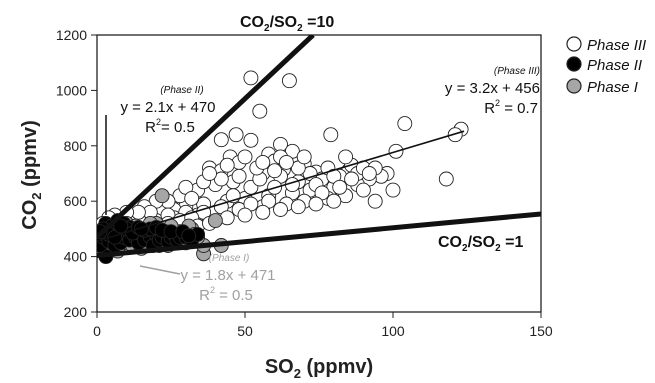  What do you see at coordinates (76, 173) in the screenshot?
I see `y-axis: 200 400 600 800 1000 1200` at bounding box center [76, 173].